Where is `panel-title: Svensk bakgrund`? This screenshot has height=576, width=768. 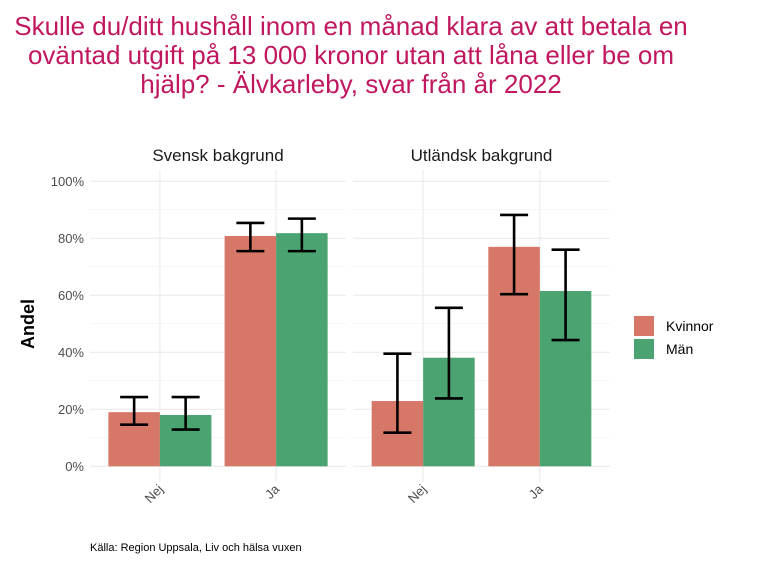 panel-title: Svensk bakgrund is located at coordinates (217, 155).